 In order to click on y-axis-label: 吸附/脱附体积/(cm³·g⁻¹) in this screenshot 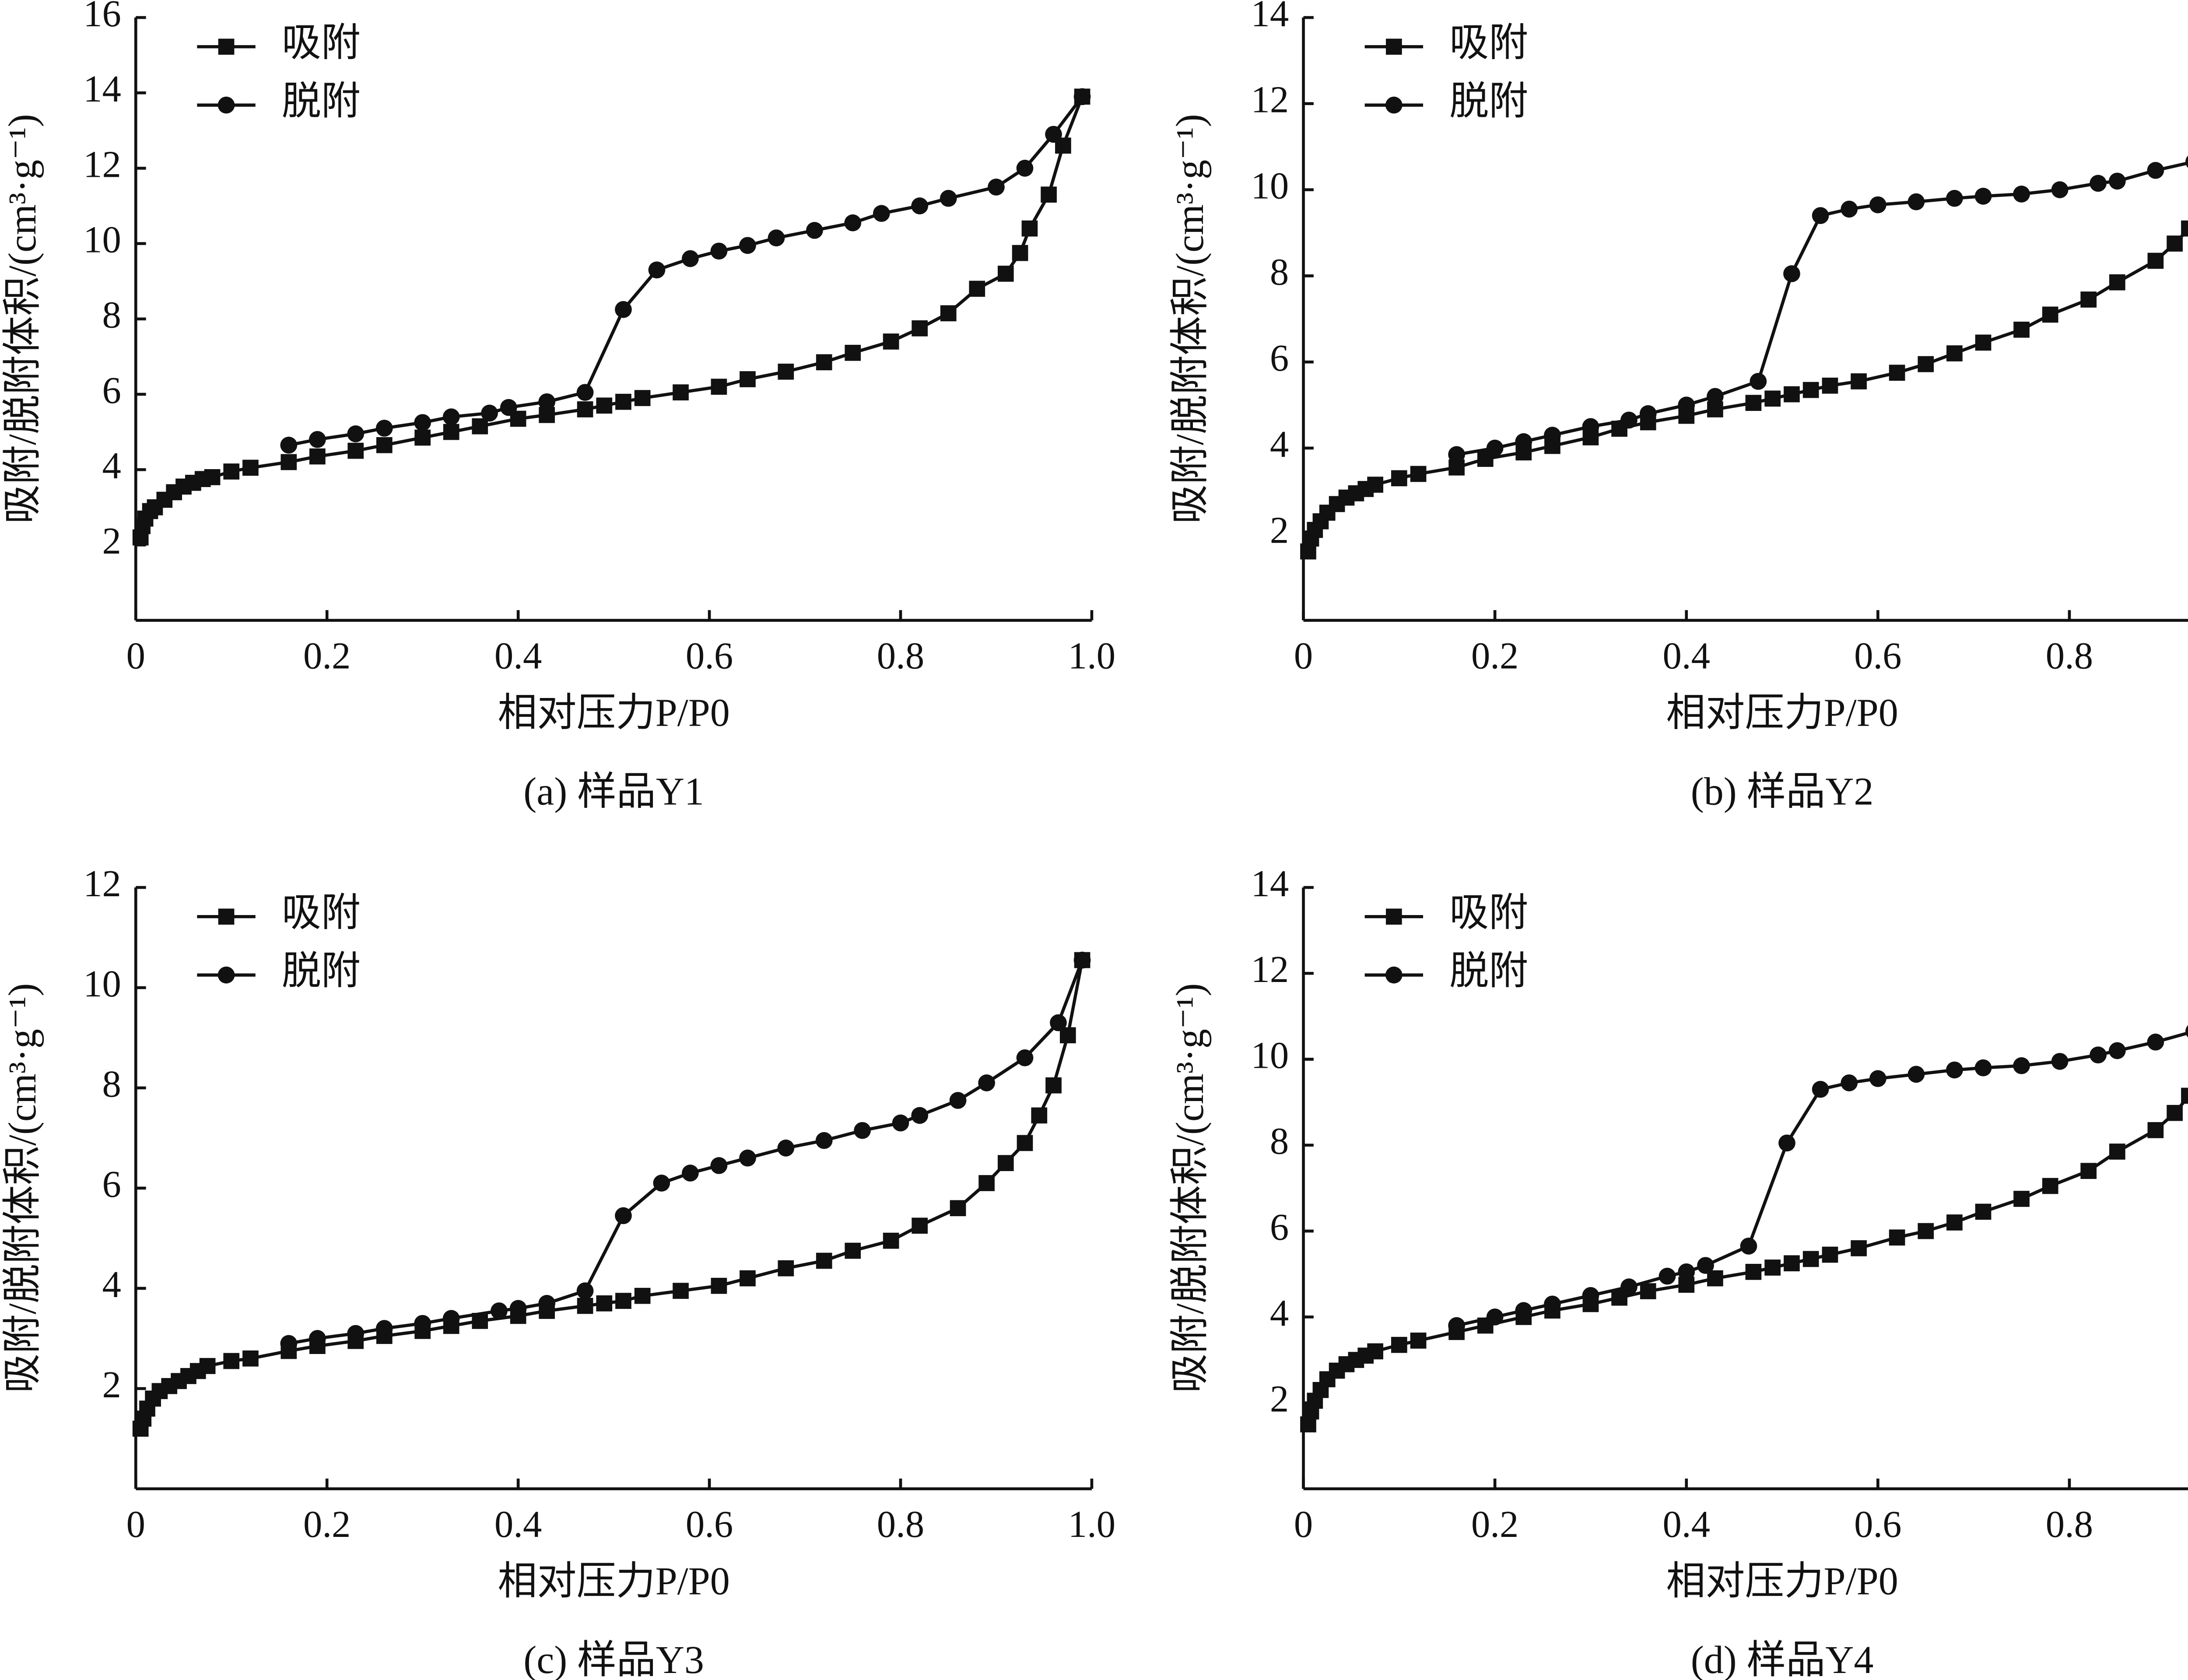, I will do `click(1190, 1188)`.